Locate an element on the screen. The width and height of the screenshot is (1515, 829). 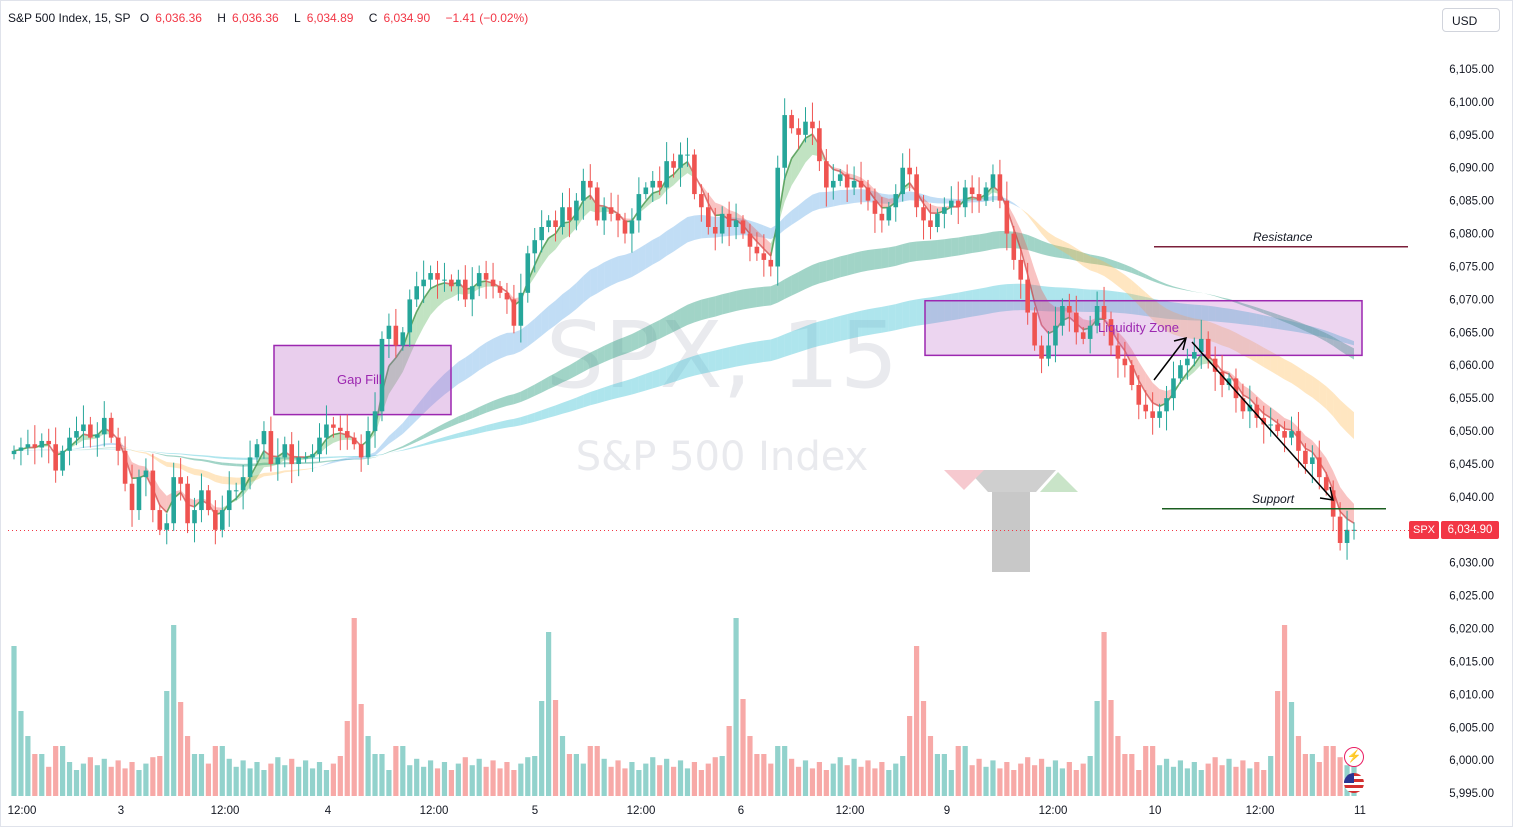
x-tick-label: 4 is located at coordinates (328, 811).